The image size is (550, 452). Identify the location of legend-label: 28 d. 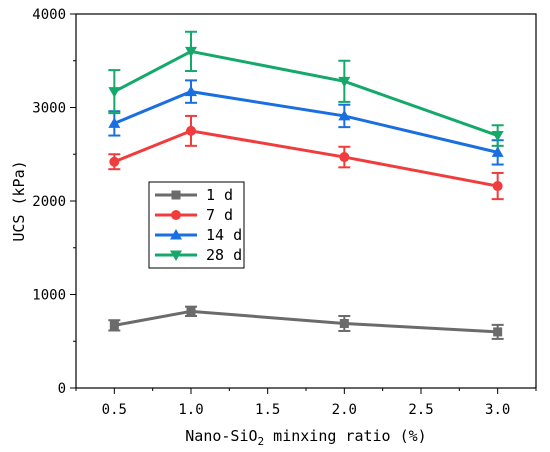
(224, 255).